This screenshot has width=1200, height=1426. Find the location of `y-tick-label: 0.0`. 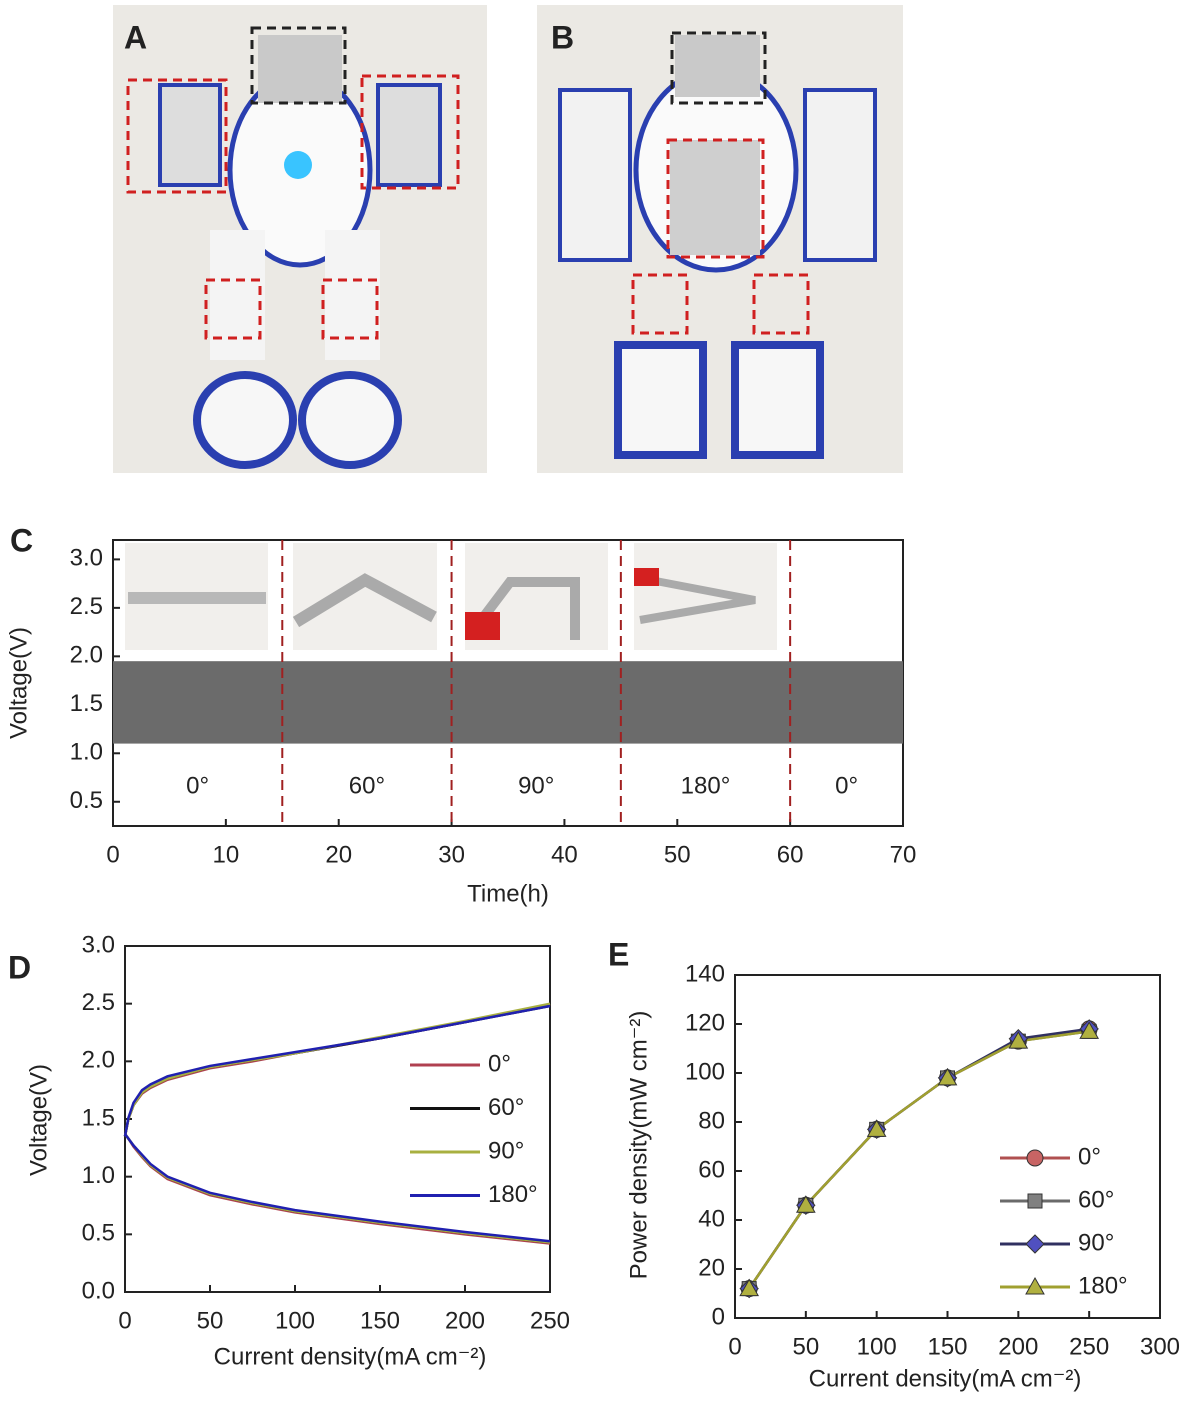

y-tick-label: 0.0 is located at coordinates (98, 1290).